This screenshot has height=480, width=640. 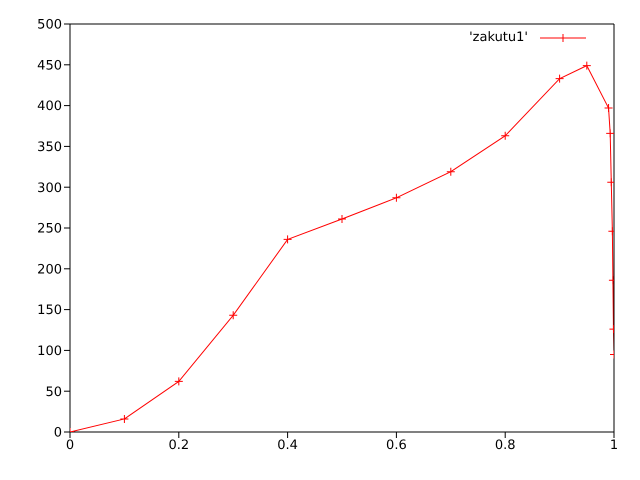 What do you see at coordinates (49, 229) in the screenshot?
I see `y-tick-label: 250` at bounding box center [49, 229].